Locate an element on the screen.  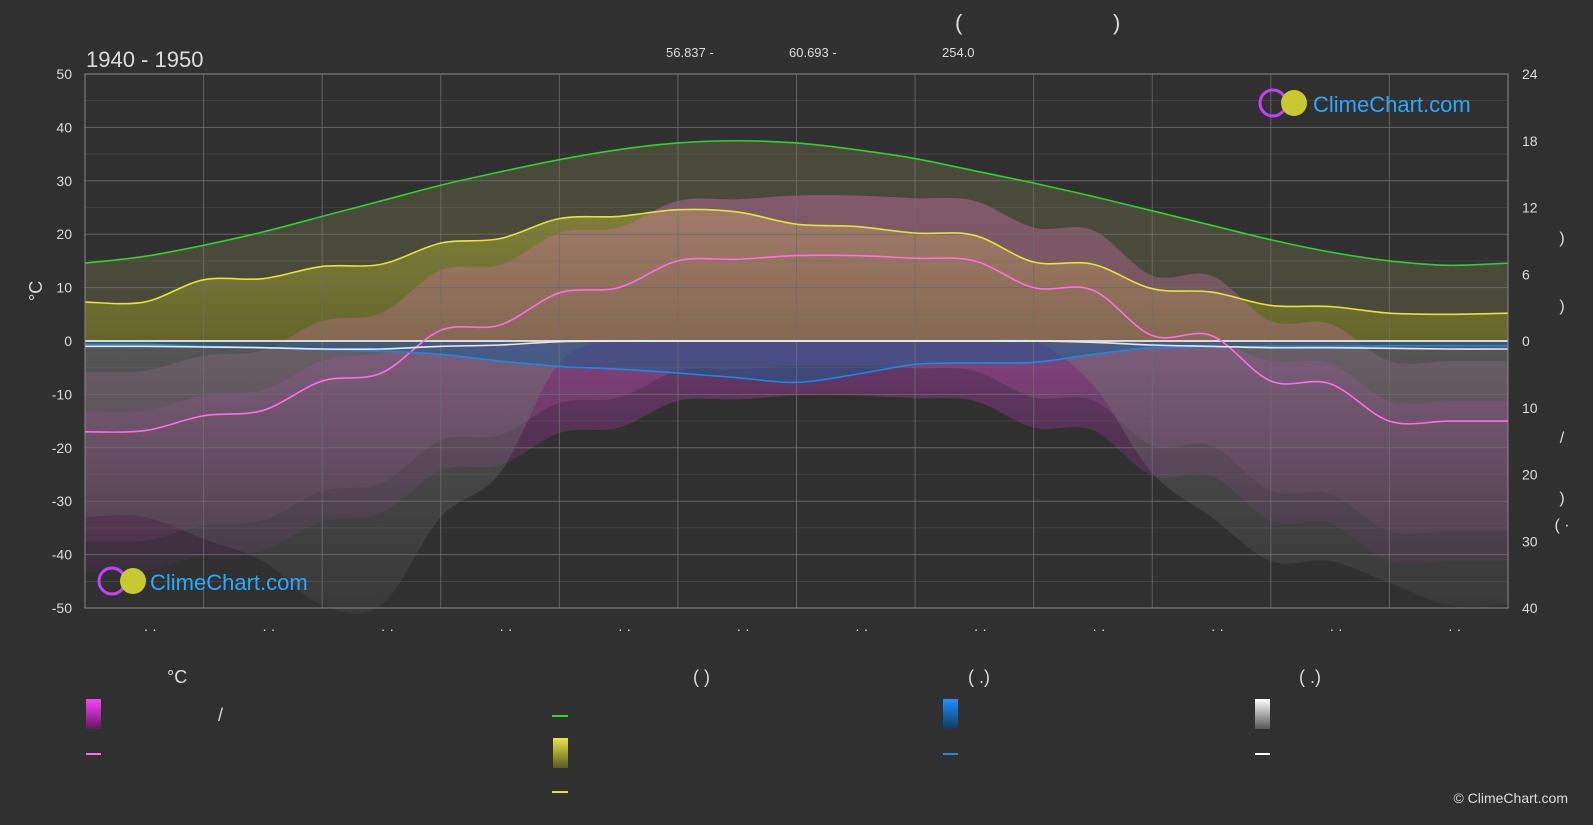
logo-top: ClimeChart.com is located at coordinates (1364, 103).